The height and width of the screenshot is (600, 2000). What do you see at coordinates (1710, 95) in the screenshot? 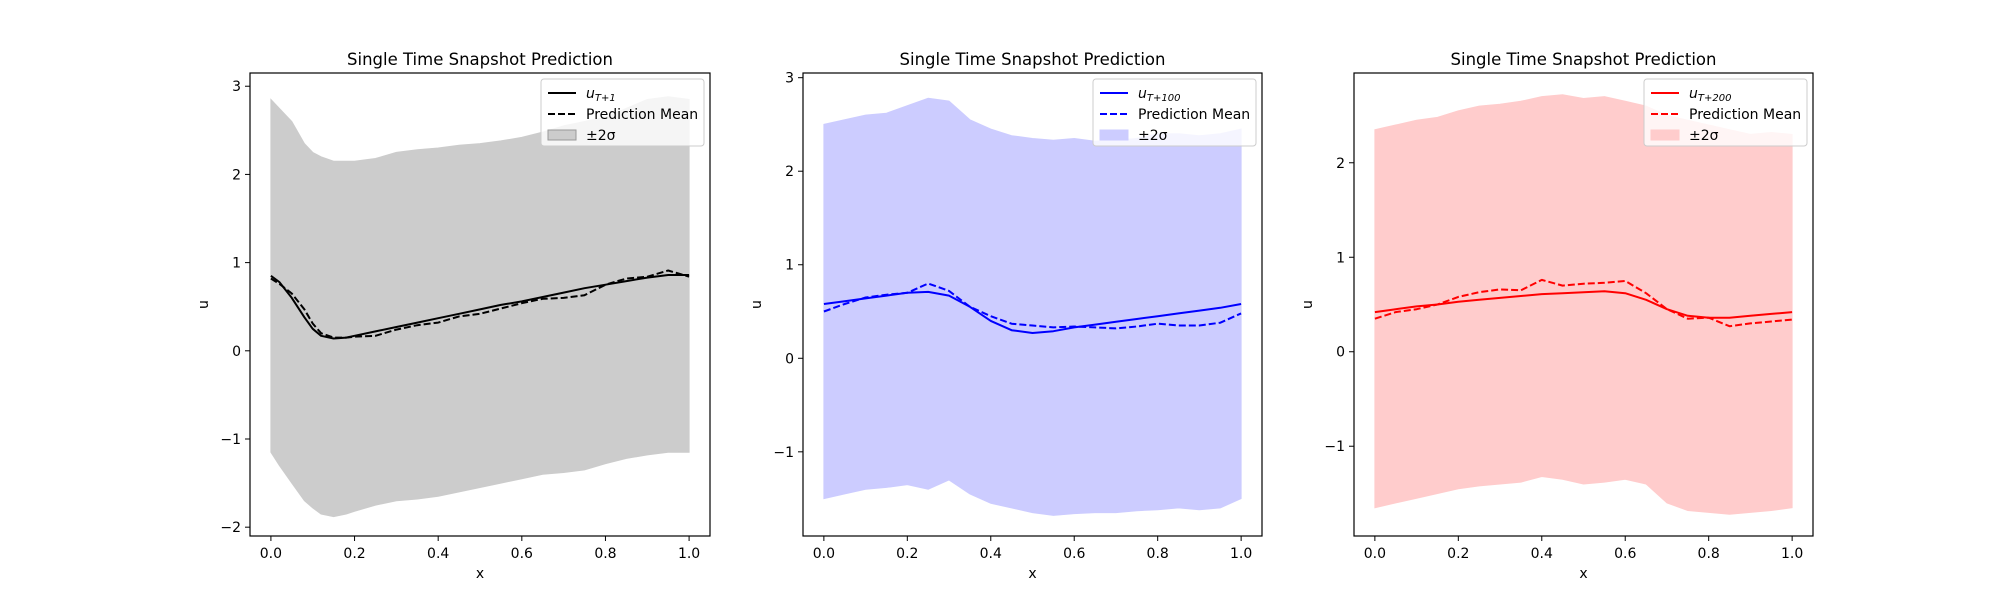
I see `legend-label: uT+200` at bounding box center [1710, 95].